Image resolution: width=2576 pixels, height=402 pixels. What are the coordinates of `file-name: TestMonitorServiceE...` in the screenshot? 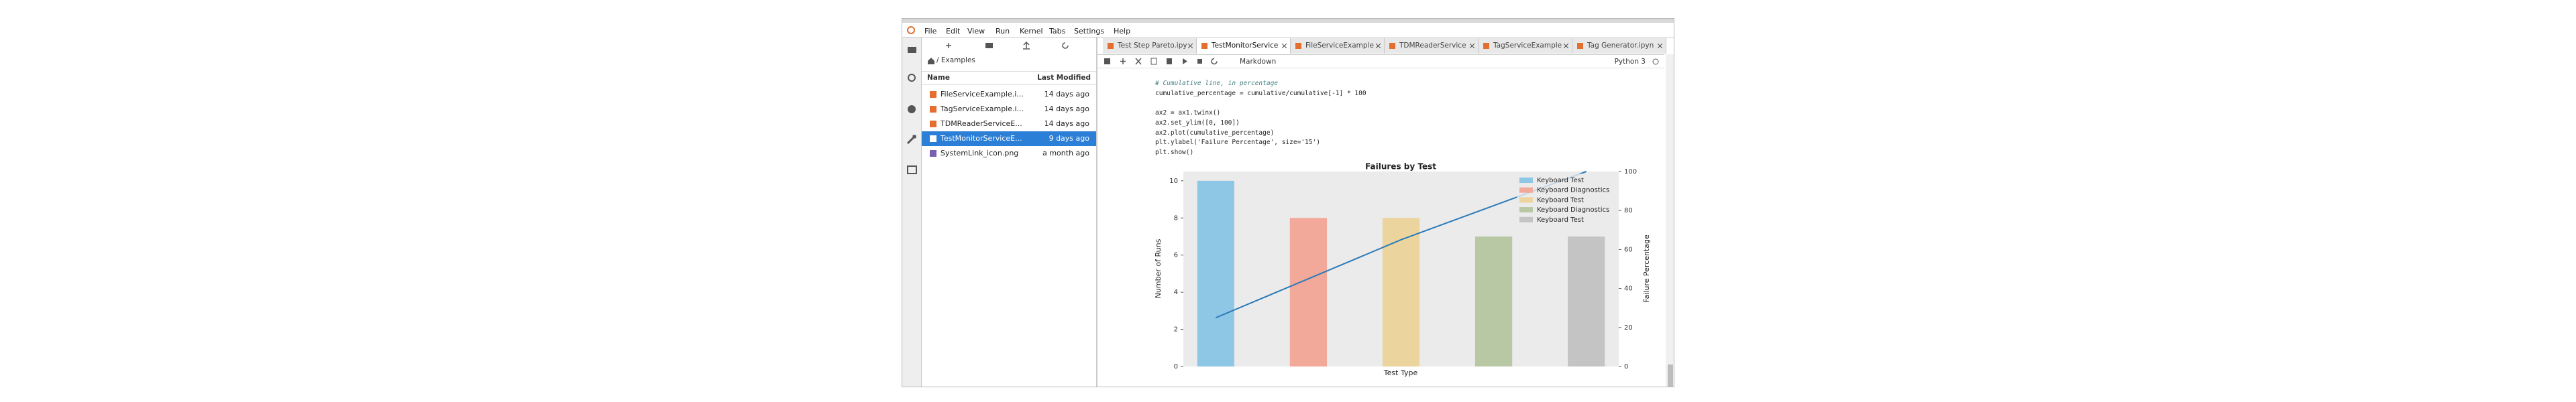 It's located at (981, 139).